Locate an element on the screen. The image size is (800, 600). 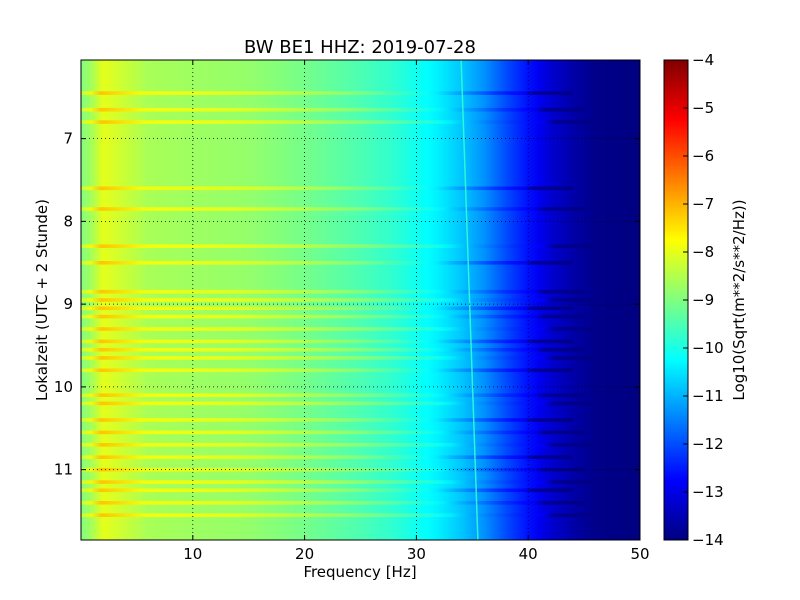
colorbar-tick-label: −12 is located at coordinates (708, 444).